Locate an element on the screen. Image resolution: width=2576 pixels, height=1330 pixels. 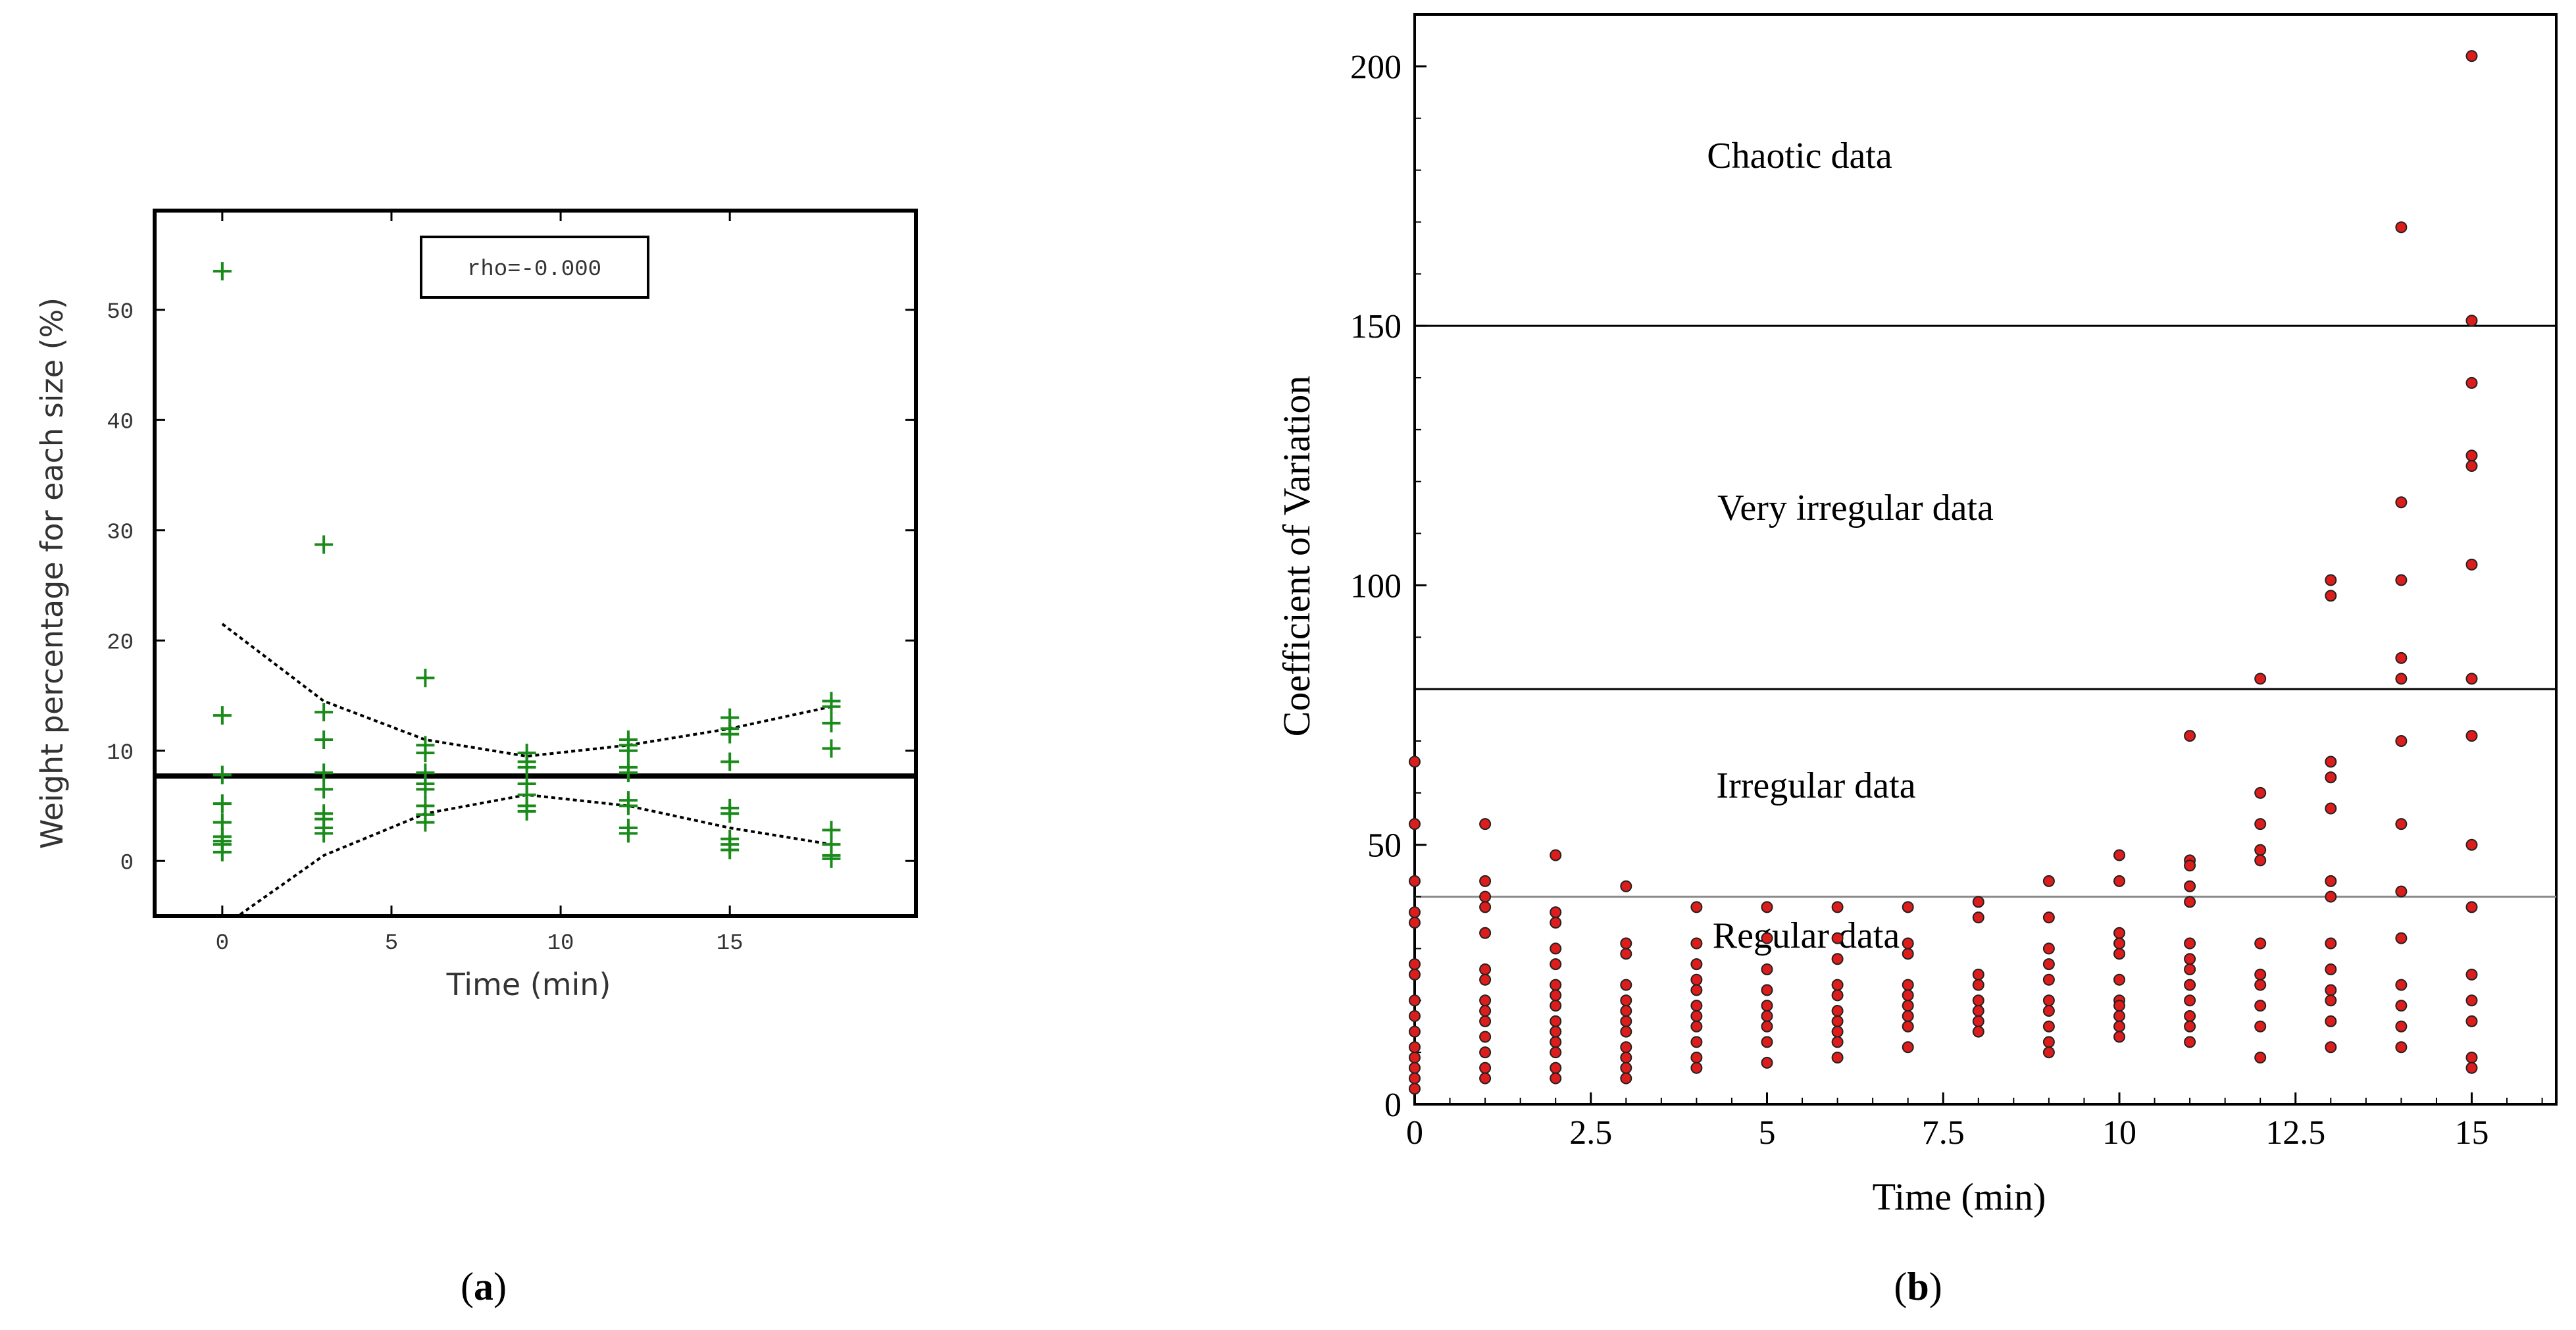
x-tick-label: 0 is located at coordinates (223, 943).